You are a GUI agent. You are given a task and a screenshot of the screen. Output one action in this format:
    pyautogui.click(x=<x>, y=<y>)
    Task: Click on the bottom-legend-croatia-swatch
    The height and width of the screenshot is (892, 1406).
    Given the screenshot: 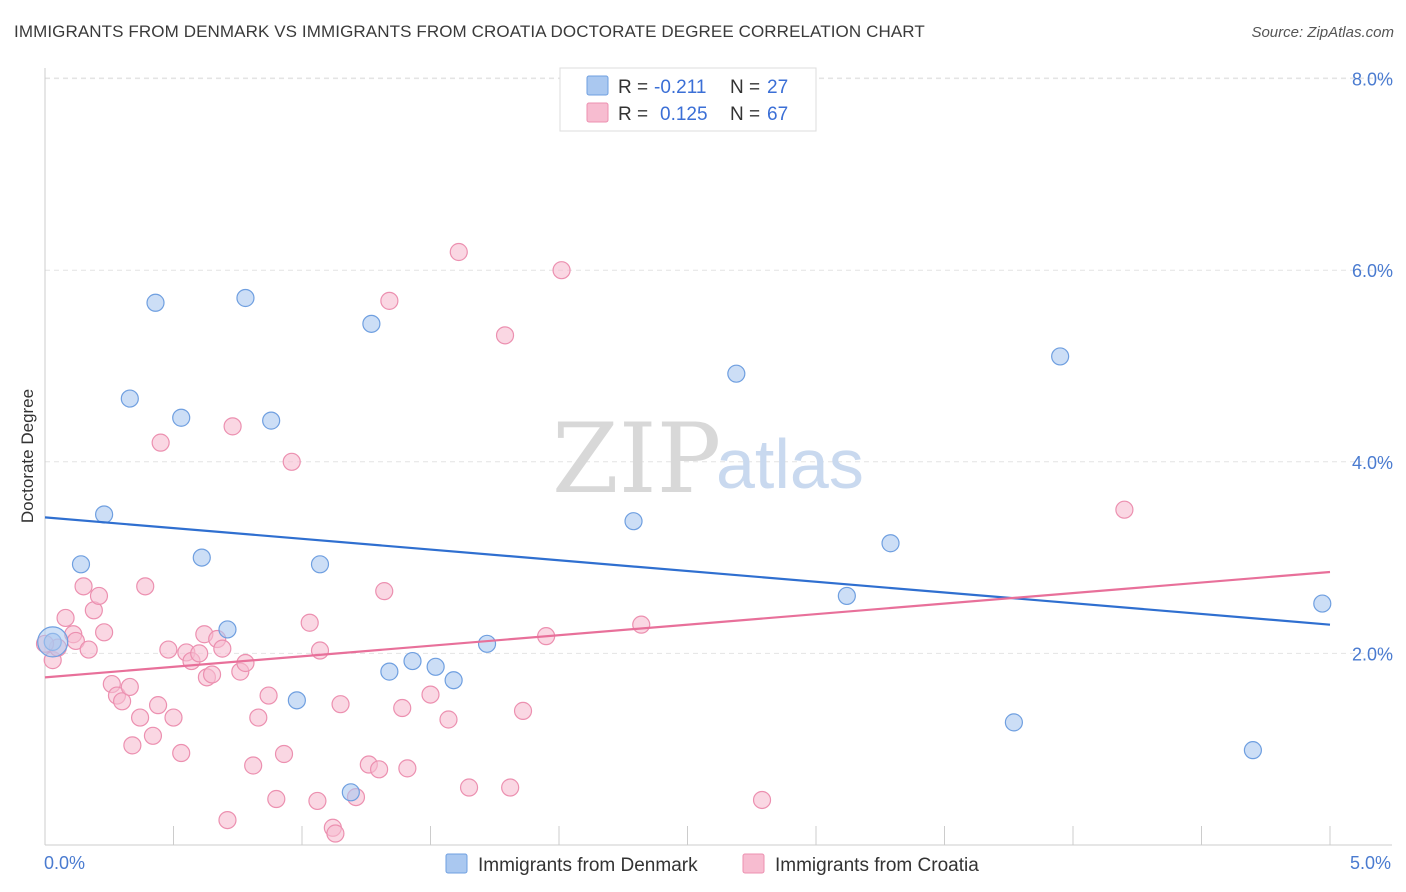 What is the action you would take?
    pyautogui.click(x=753, y=863)
    